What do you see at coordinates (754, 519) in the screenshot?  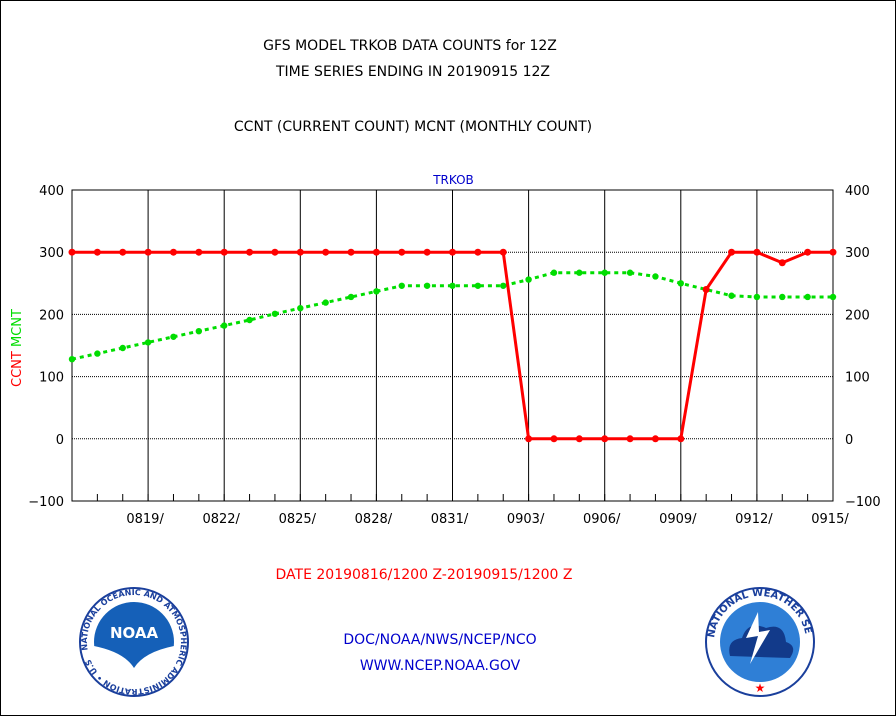 I see `x-tick-label: 0912/` at bounding box center [754, 519].